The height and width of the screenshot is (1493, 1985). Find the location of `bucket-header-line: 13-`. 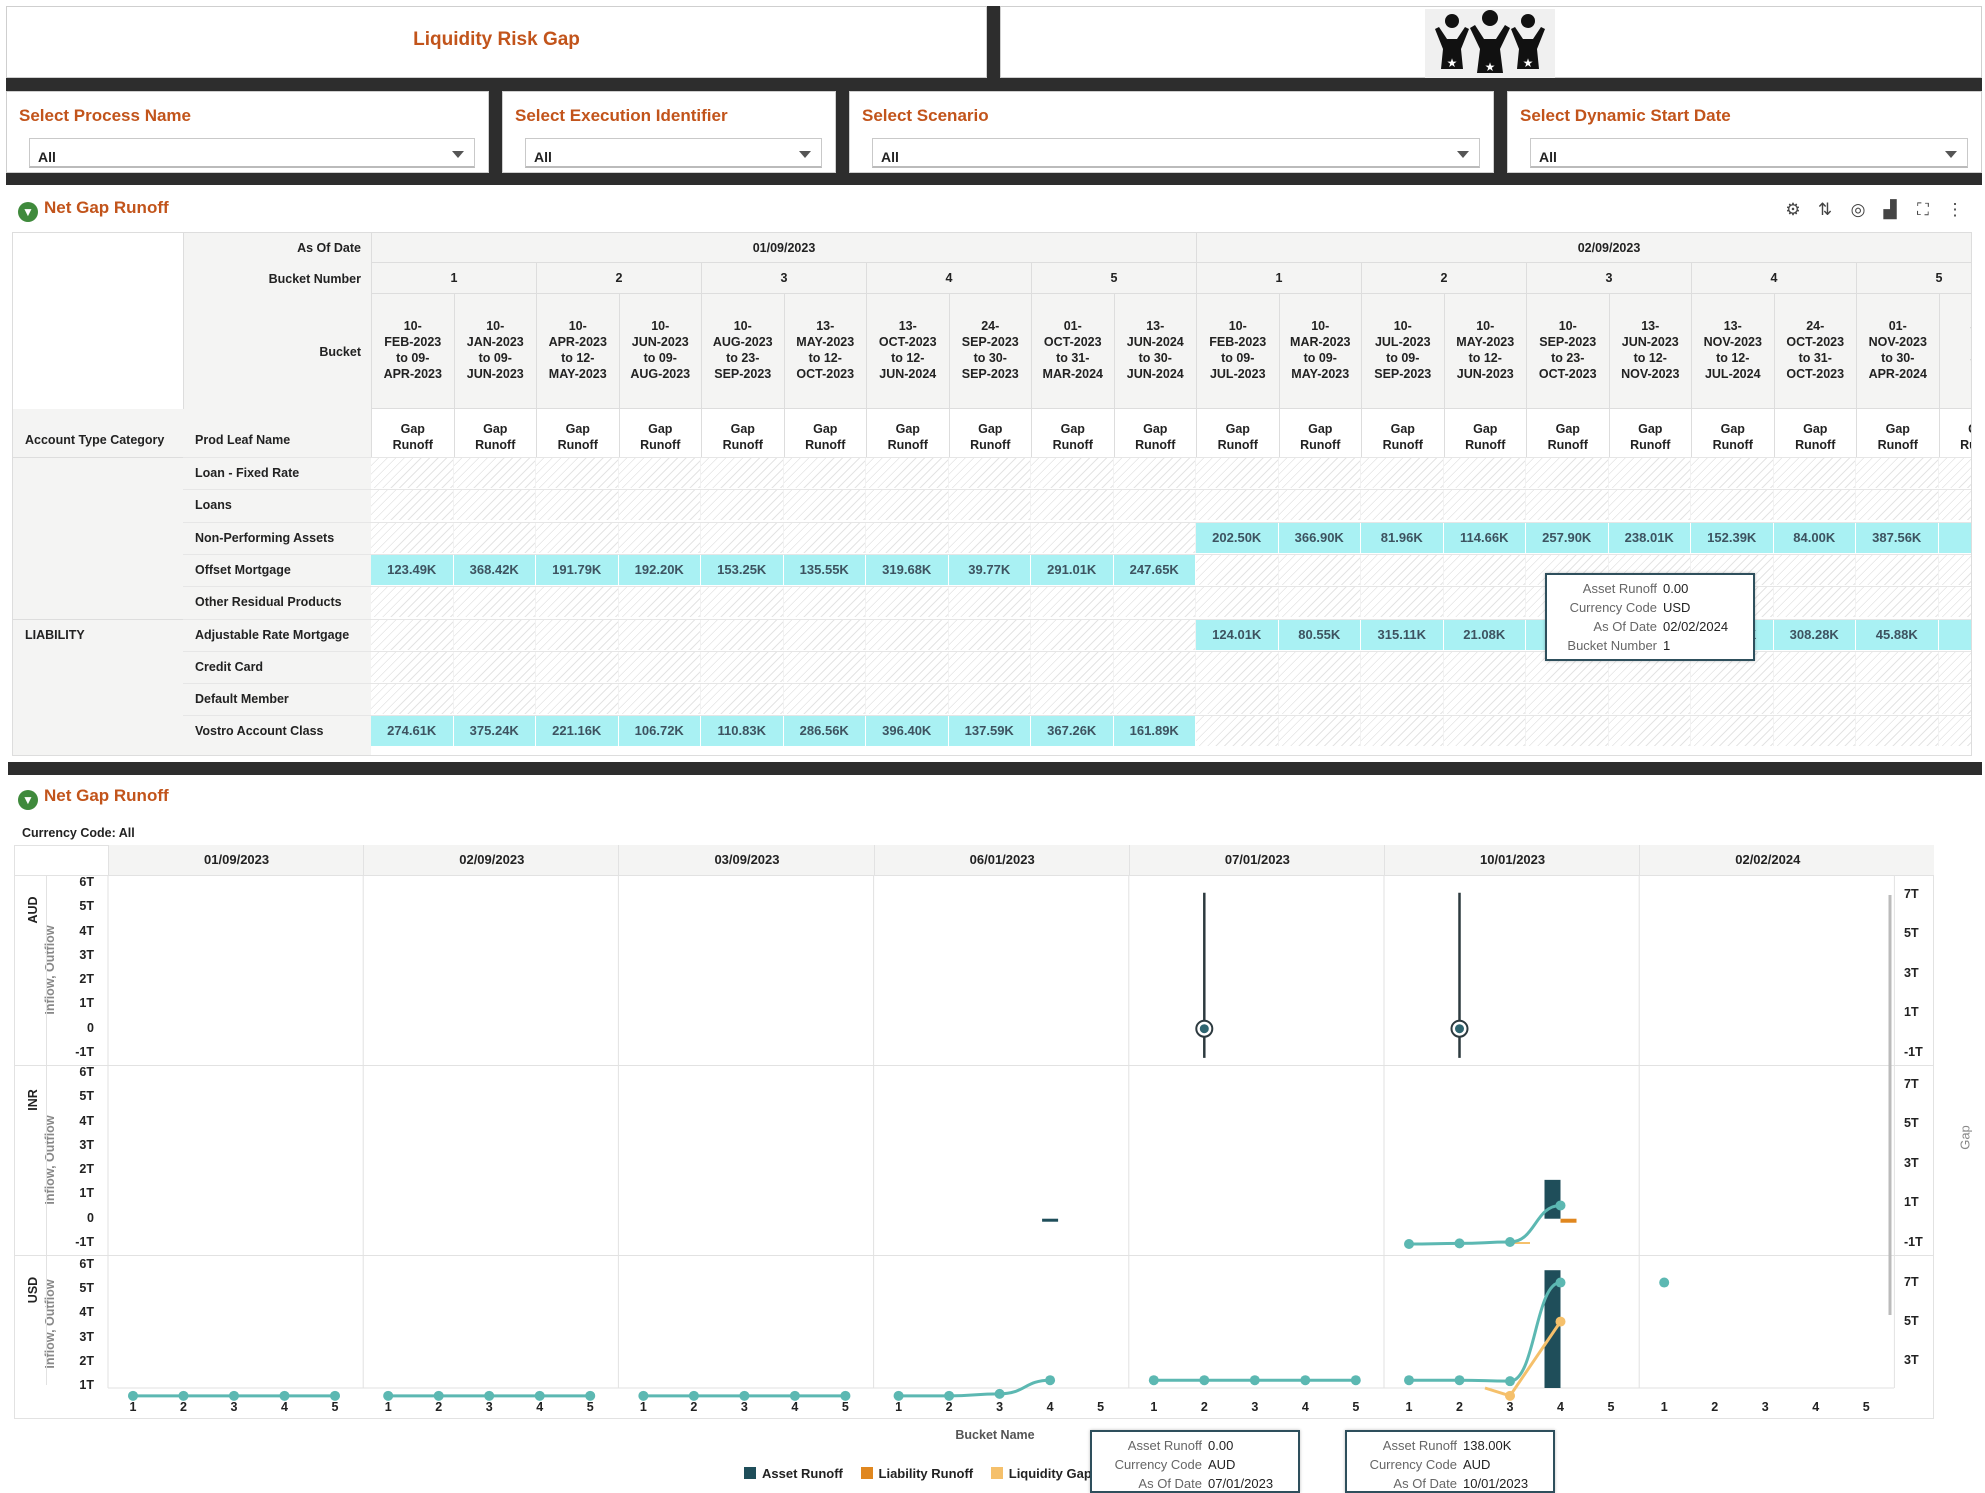

bucket-header-line: 13- is located at coordinates (825, 326).